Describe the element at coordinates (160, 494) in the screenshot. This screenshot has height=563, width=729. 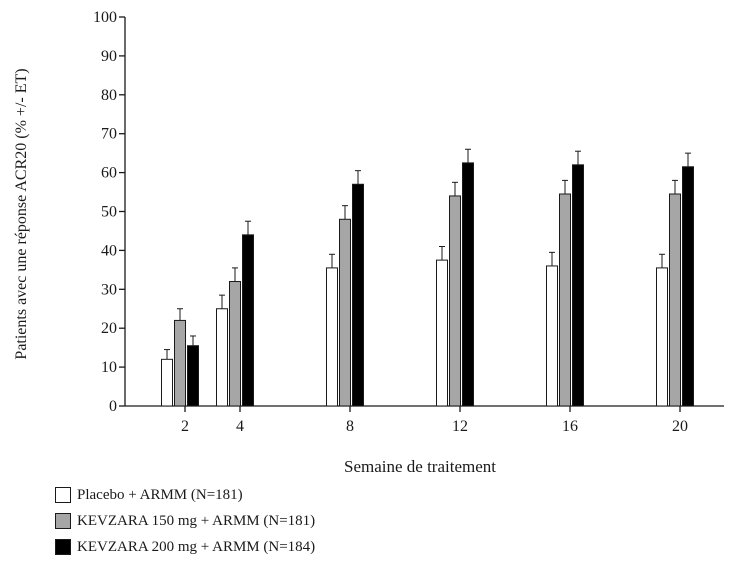
I see `legend-label-placebo: Placebo + ARMM (N=181)` at that location.